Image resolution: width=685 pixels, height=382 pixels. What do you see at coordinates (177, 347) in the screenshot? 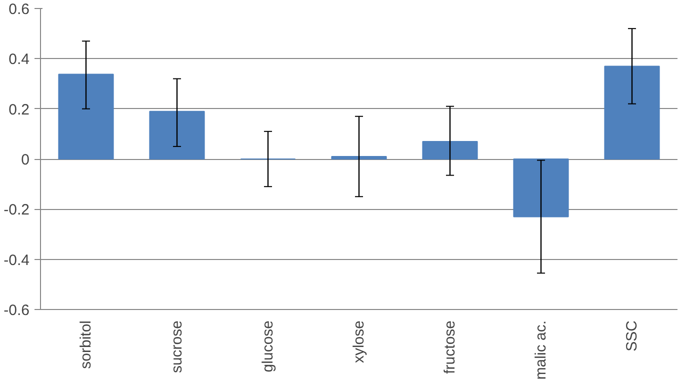
I see `x-tick-label: sucrose` at bounding box center [177, 347].